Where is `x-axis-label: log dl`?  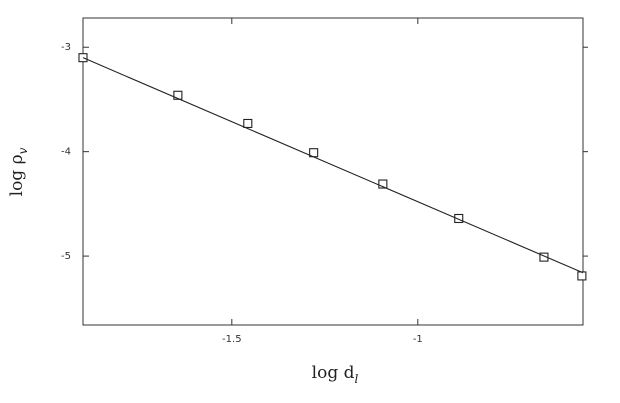
x-axis-label: log dl is located at coordinates (335, 374).